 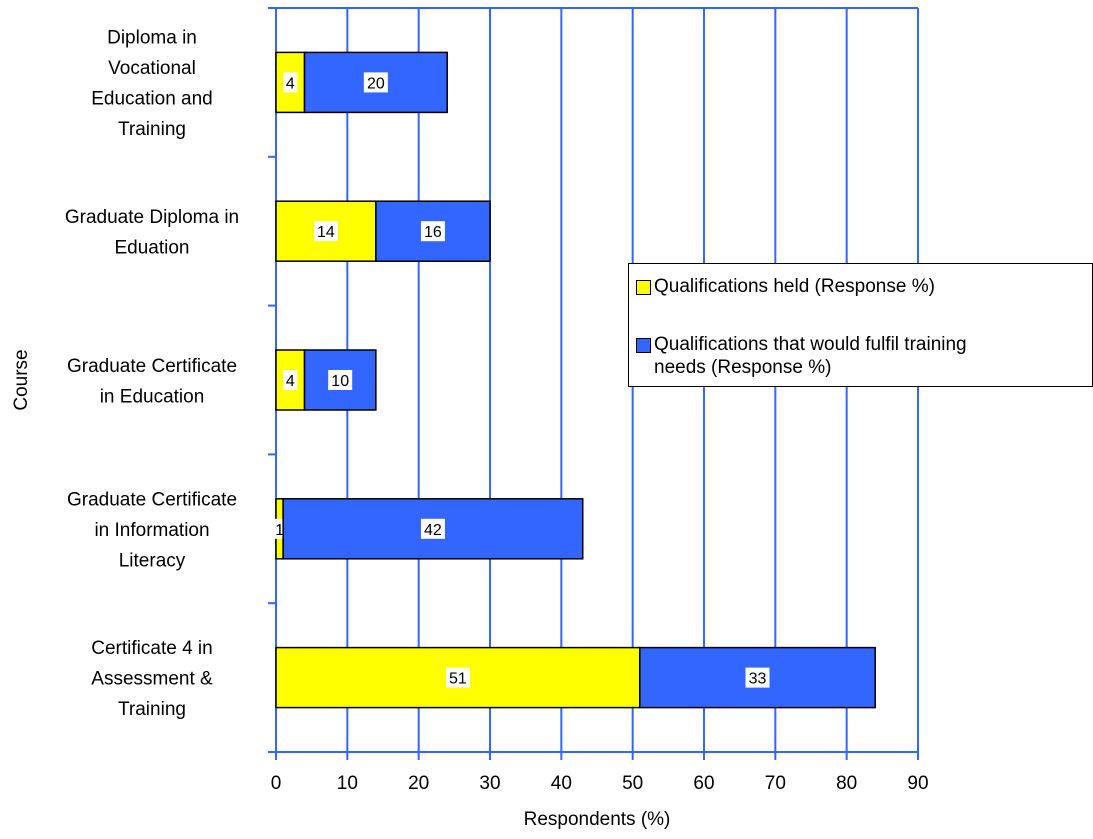 I want to click on category-label-line: Assessment &, so click(x=152, y=679).